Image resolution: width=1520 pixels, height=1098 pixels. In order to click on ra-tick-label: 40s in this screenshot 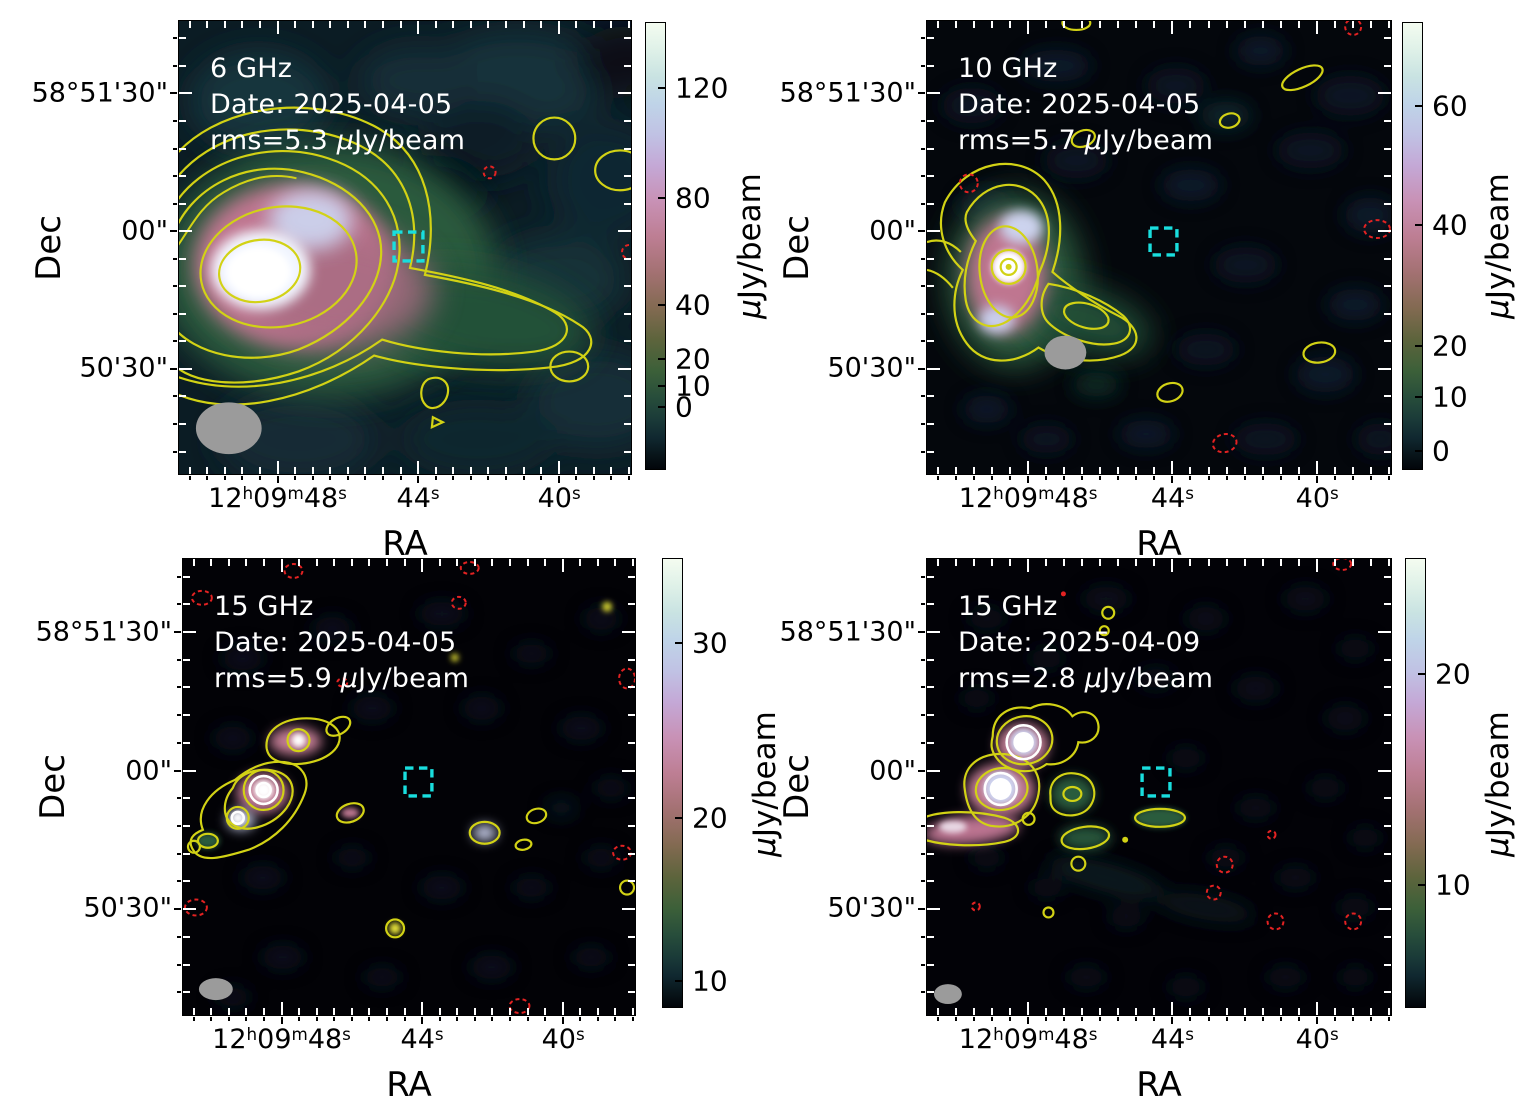, I will do `click(1317, 1039)`.